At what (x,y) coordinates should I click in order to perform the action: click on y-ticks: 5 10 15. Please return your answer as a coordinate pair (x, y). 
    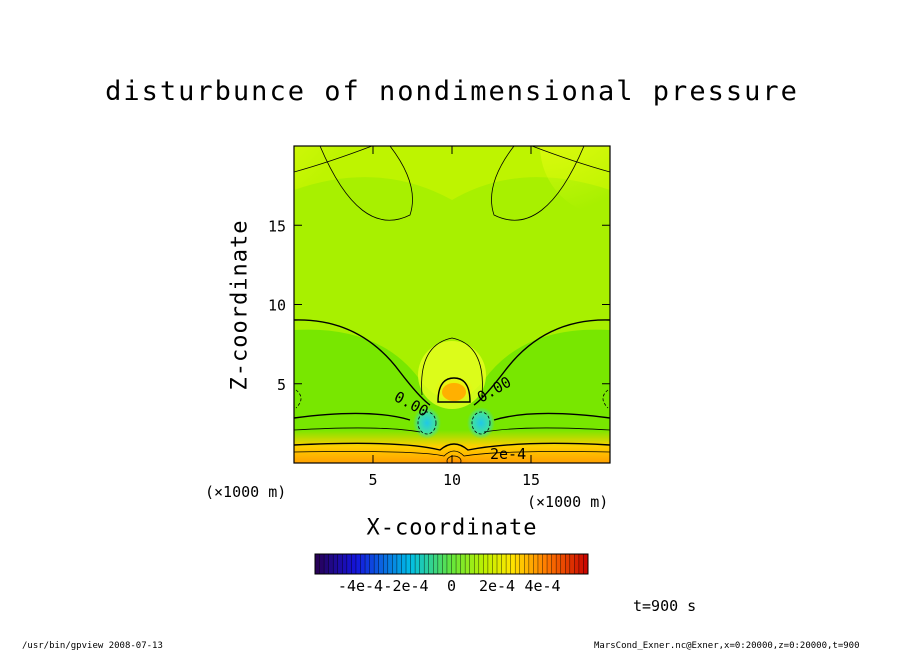
    Looking at the image, I should click on (439, 305).